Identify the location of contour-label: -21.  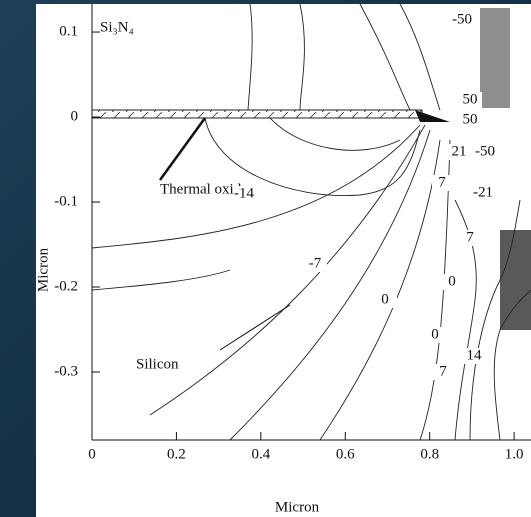
(483, 192).